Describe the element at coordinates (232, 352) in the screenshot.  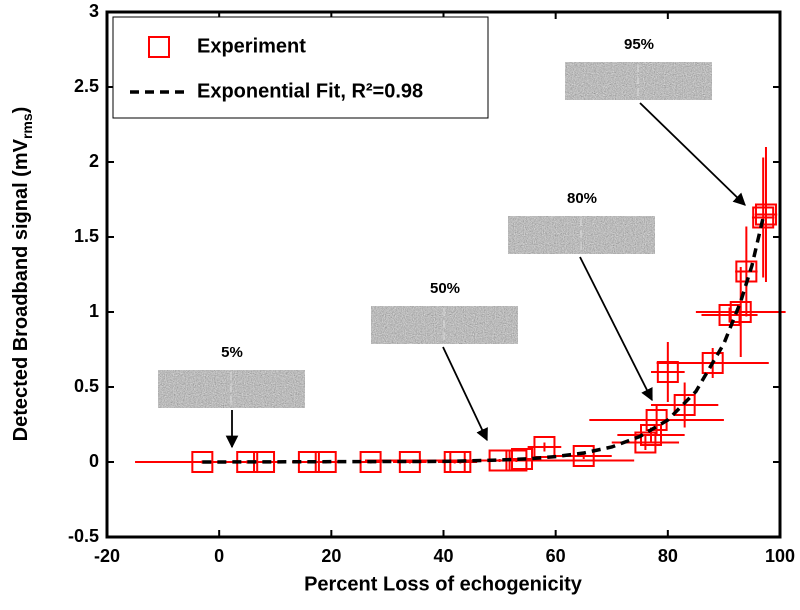
I see `annotation: 5%` at that location.